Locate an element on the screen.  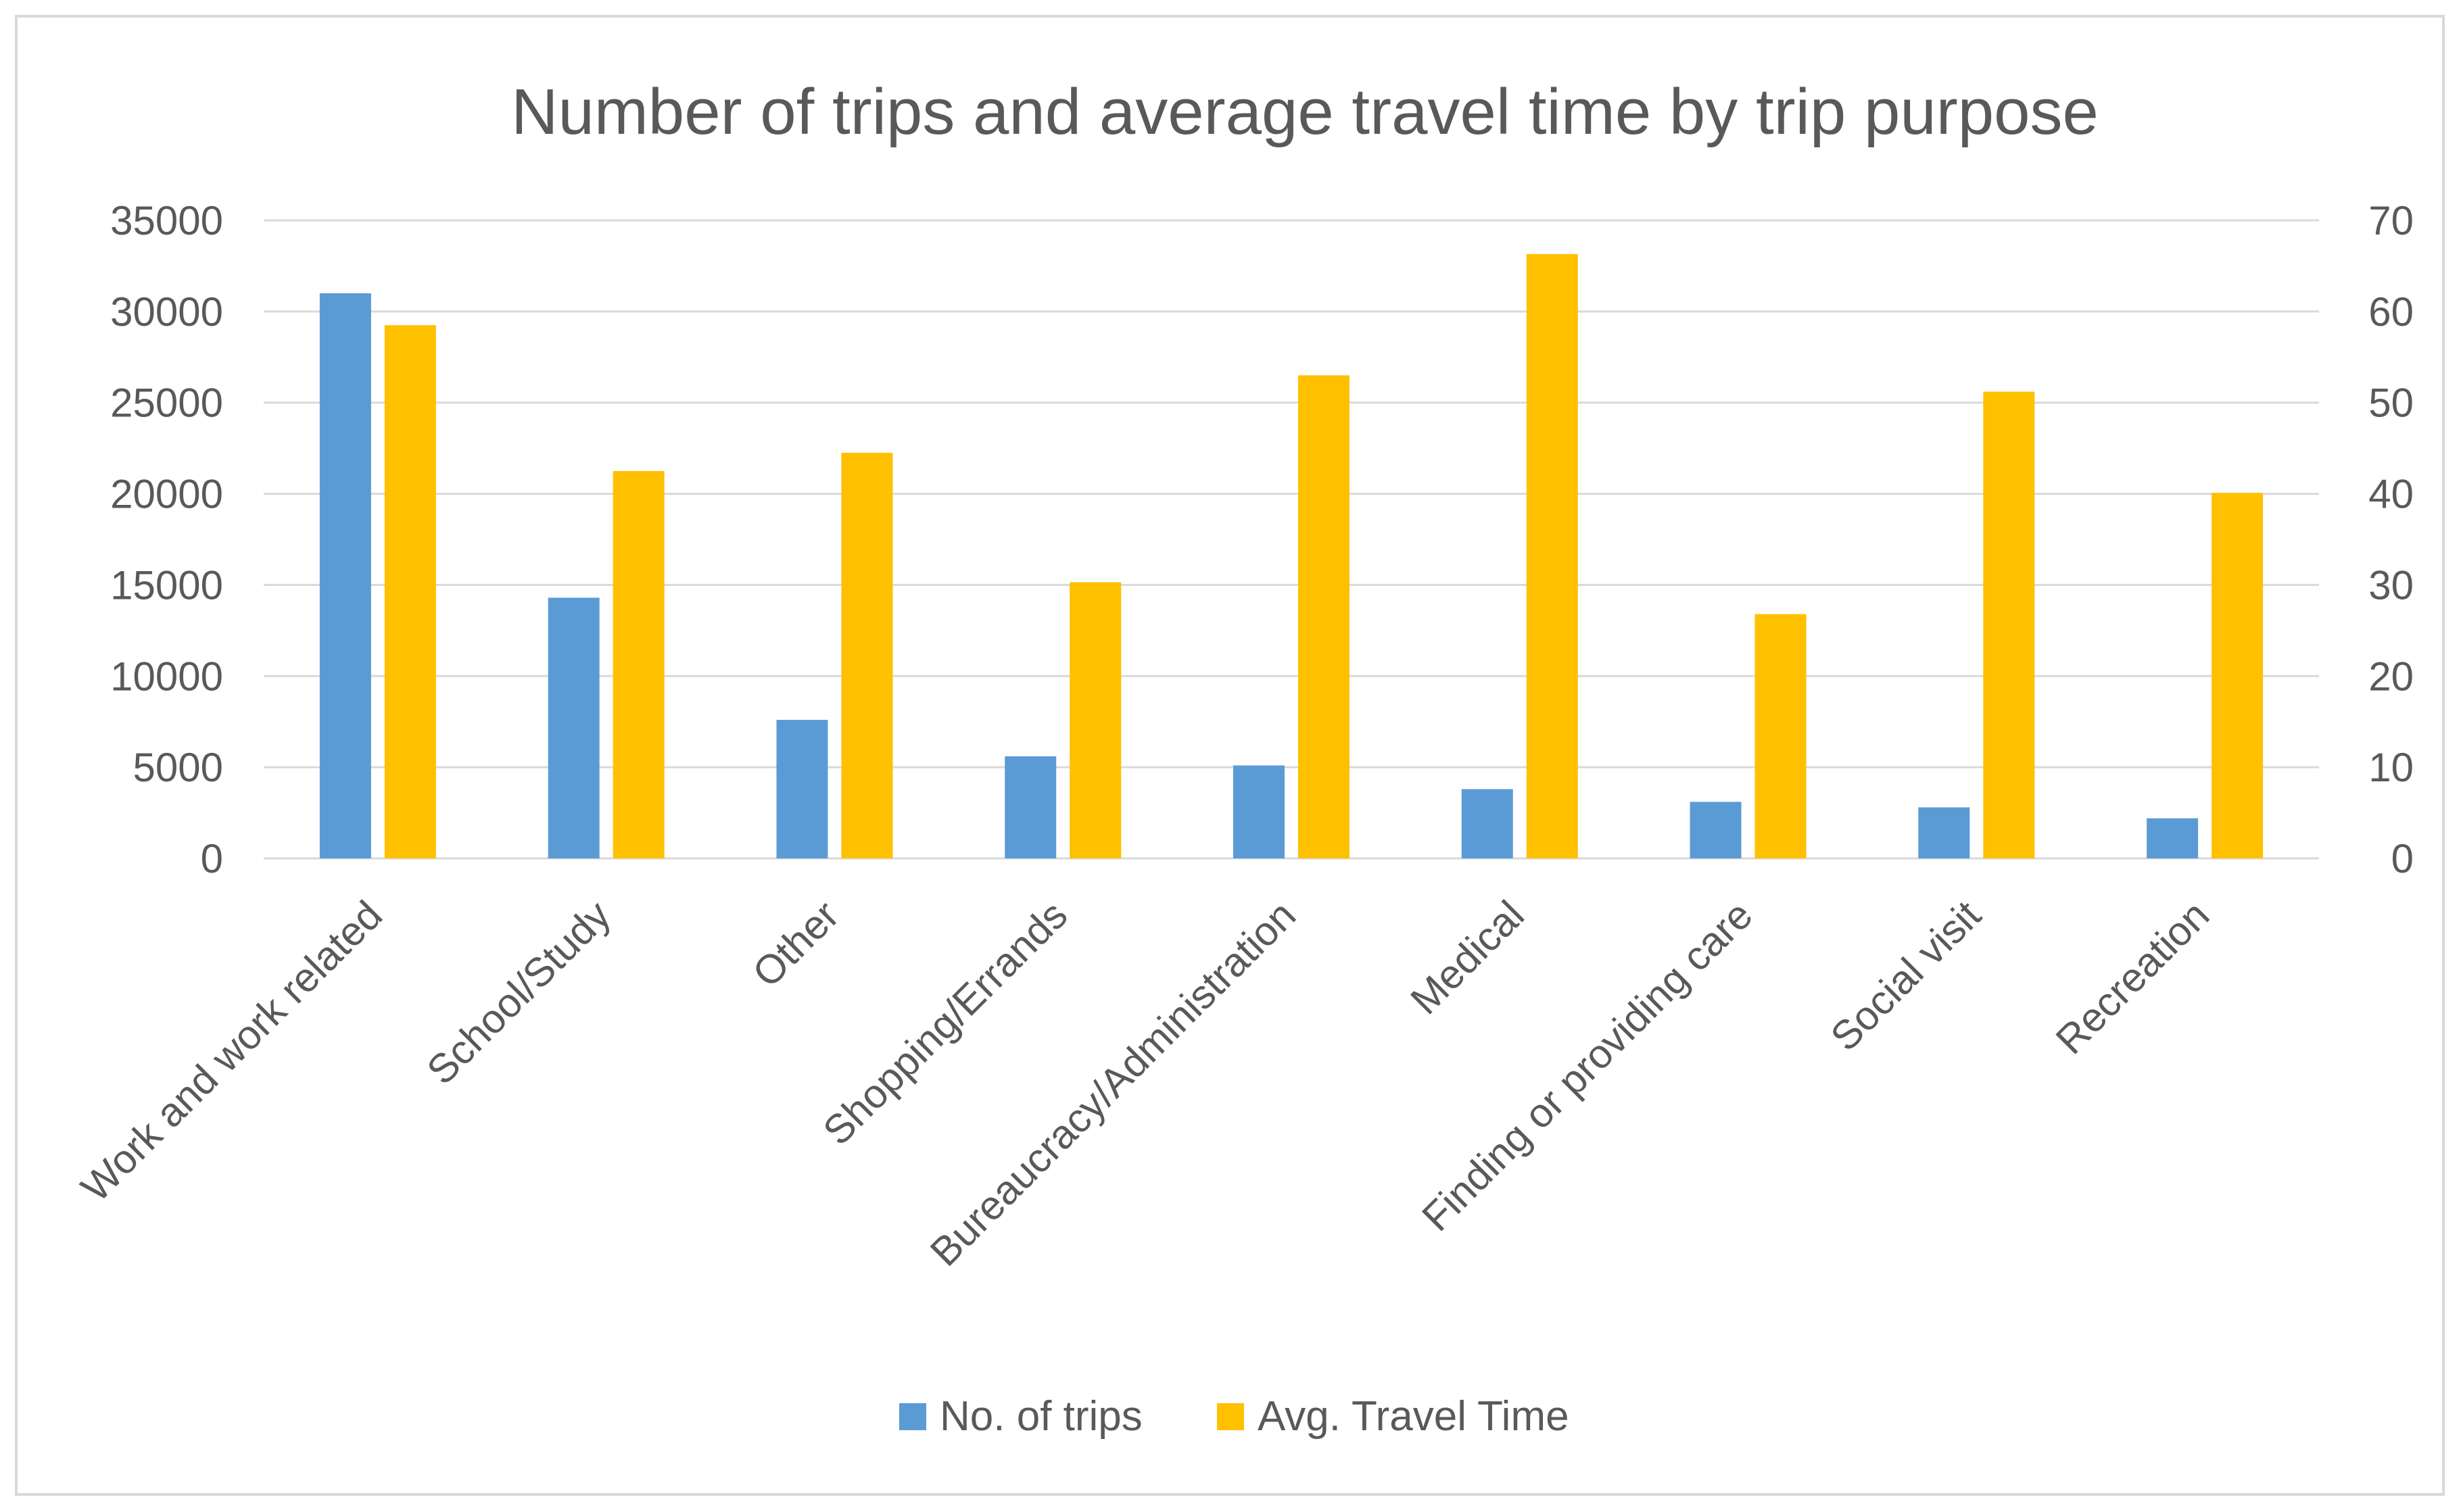
right-tick-label: 70 is located at coordinates (2391, 220).